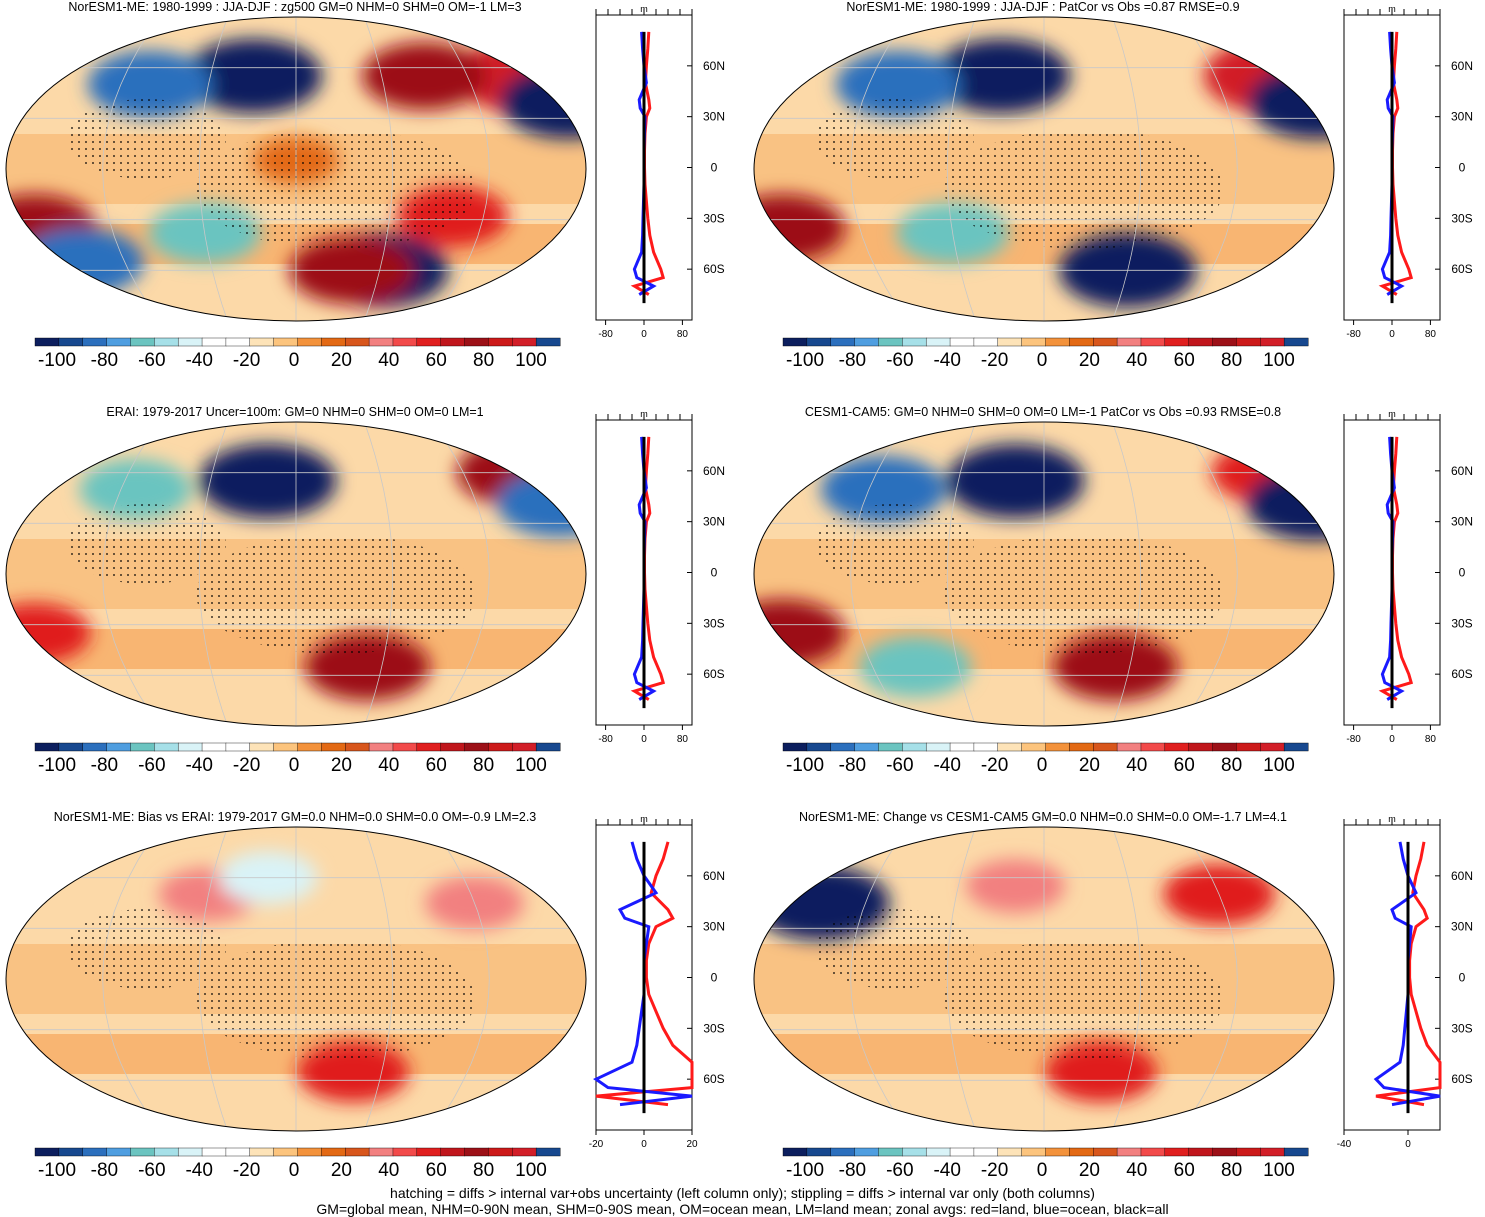 This screenshot has width=1485, height=1217. I want to click on zonal-y-tick-label: 30S, so click(713, 1028).